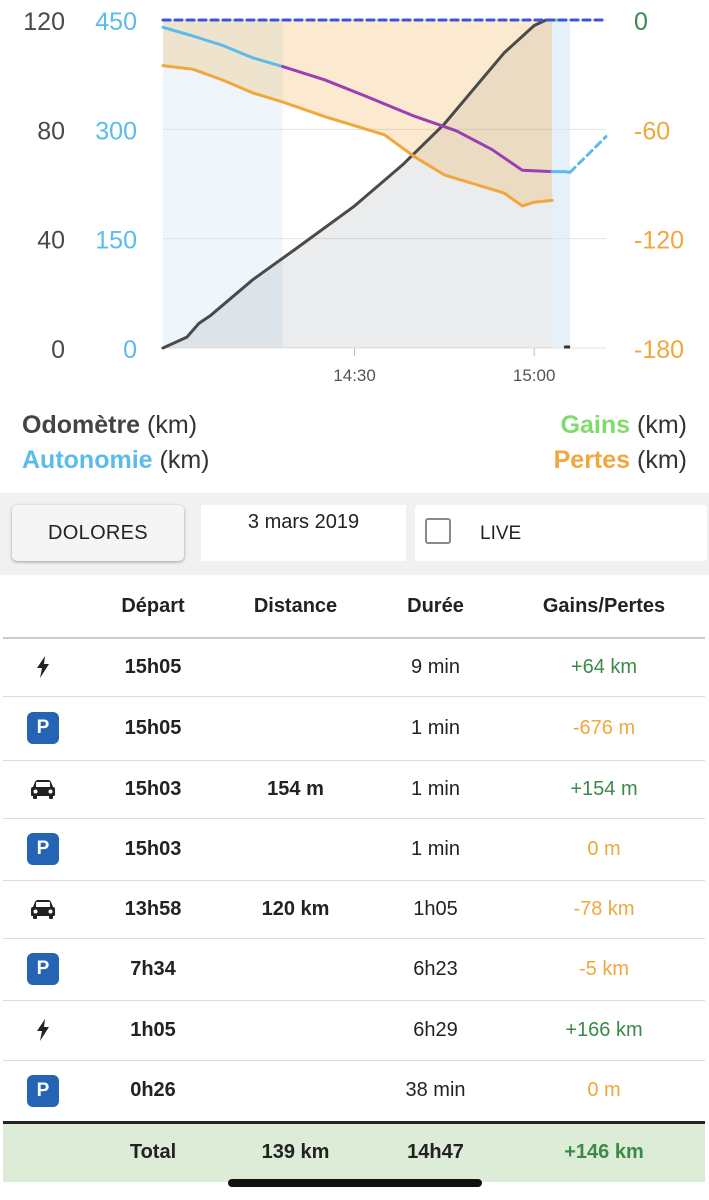 The height and width of the screenshot is (1200, 709). Describe the element at coordinates (604, 607) in the screenshot. I see `header-gains-losses: Gains/Pertes` at that location.